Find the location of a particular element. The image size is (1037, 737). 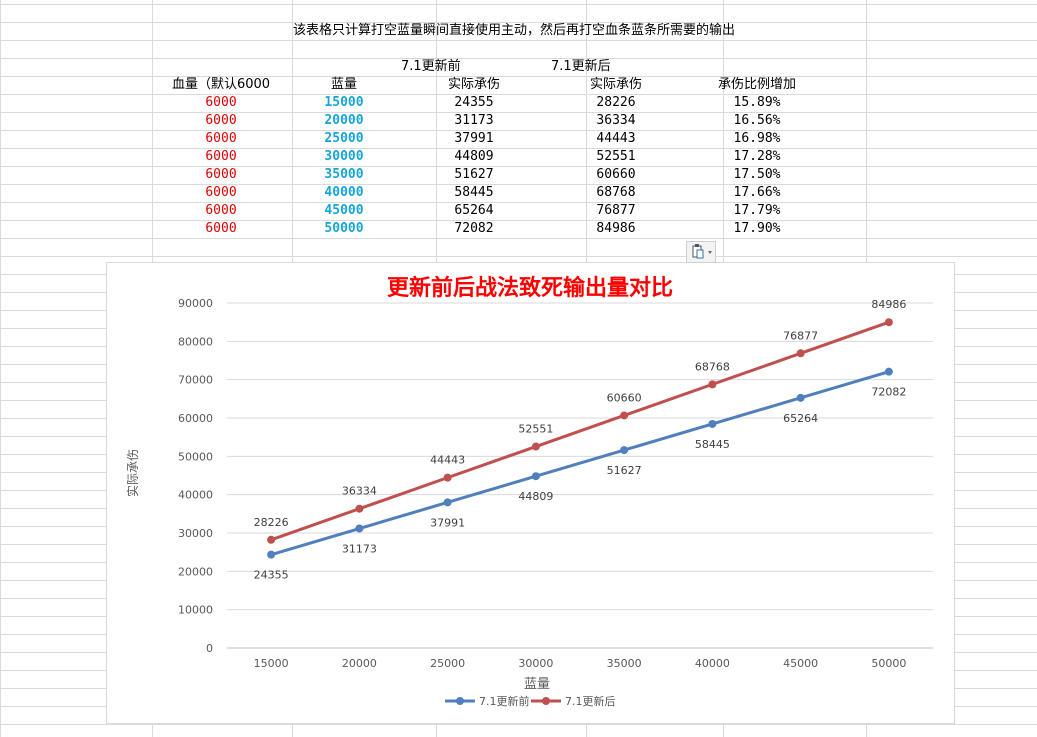

increase-cell: 16.56% is located at coordinates (757, 120).